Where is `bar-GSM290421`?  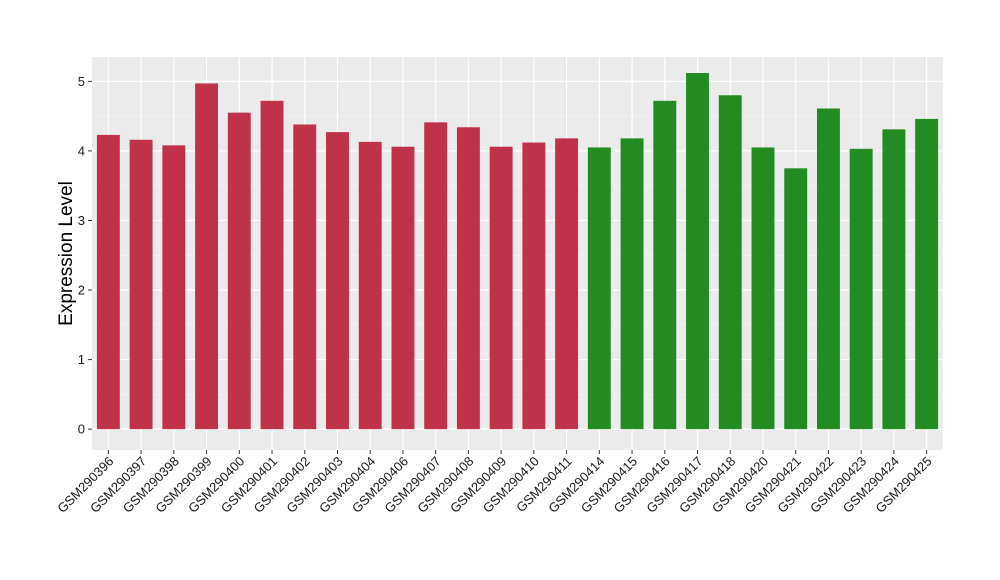 bar-GSM290421 is located at coordinates (796, 299).